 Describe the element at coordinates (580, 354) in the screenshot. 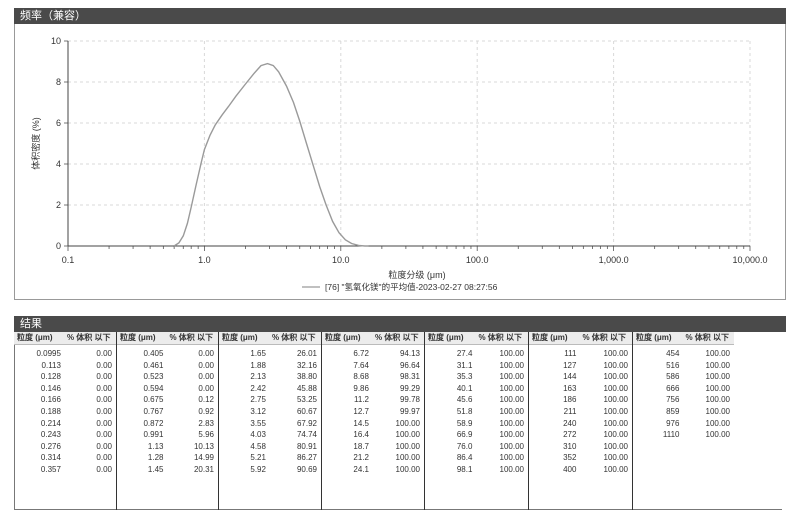

I see `table-row: 111 100.00` at that location.